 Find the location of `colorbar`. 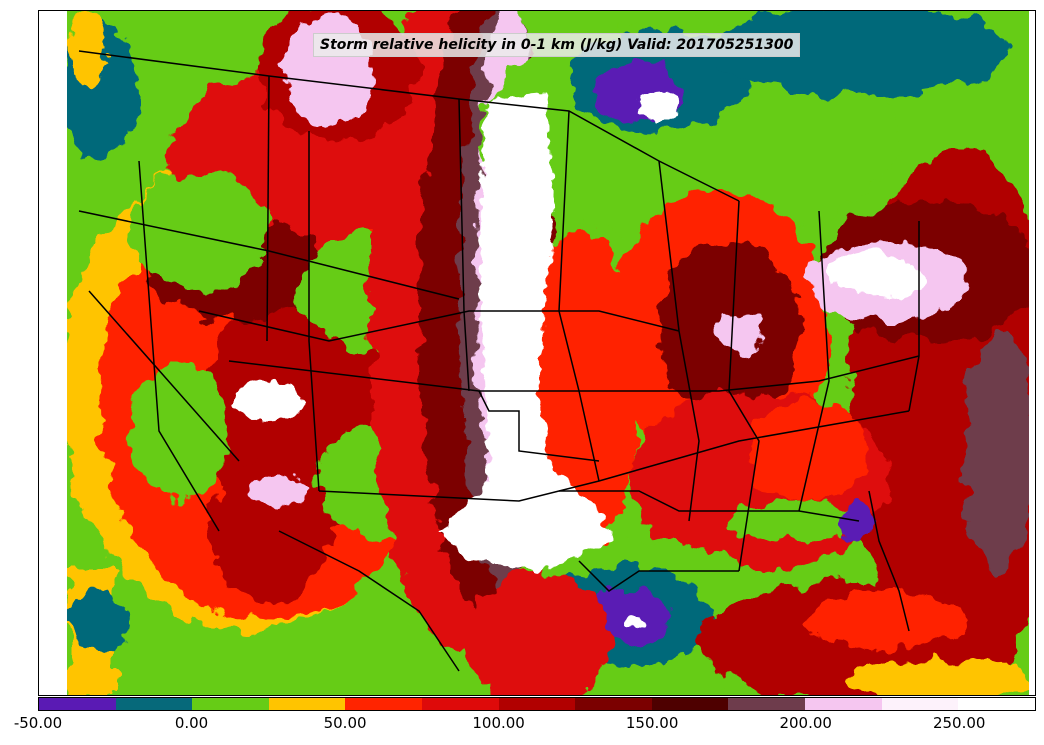

colorbar is located at coordinates (537, 704).